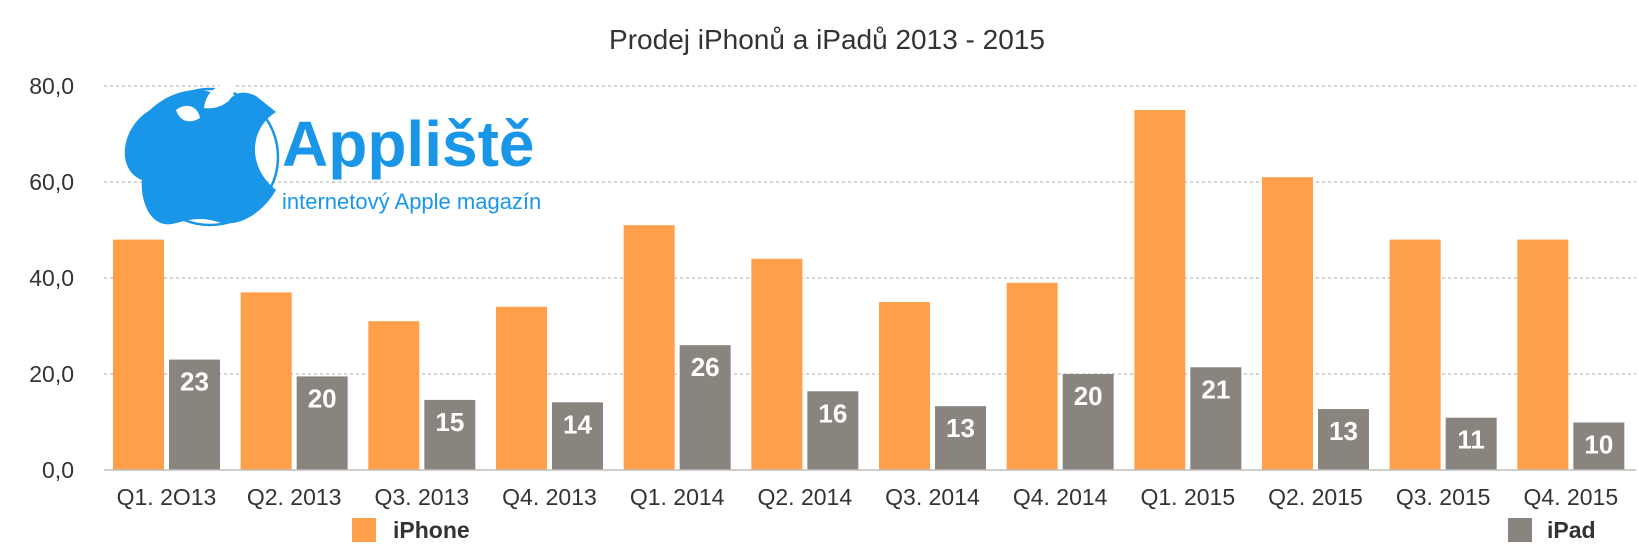 The width and height of the screenshot is (1639, 556). I want to click on logo-name: Appliště, so click(408, 144).